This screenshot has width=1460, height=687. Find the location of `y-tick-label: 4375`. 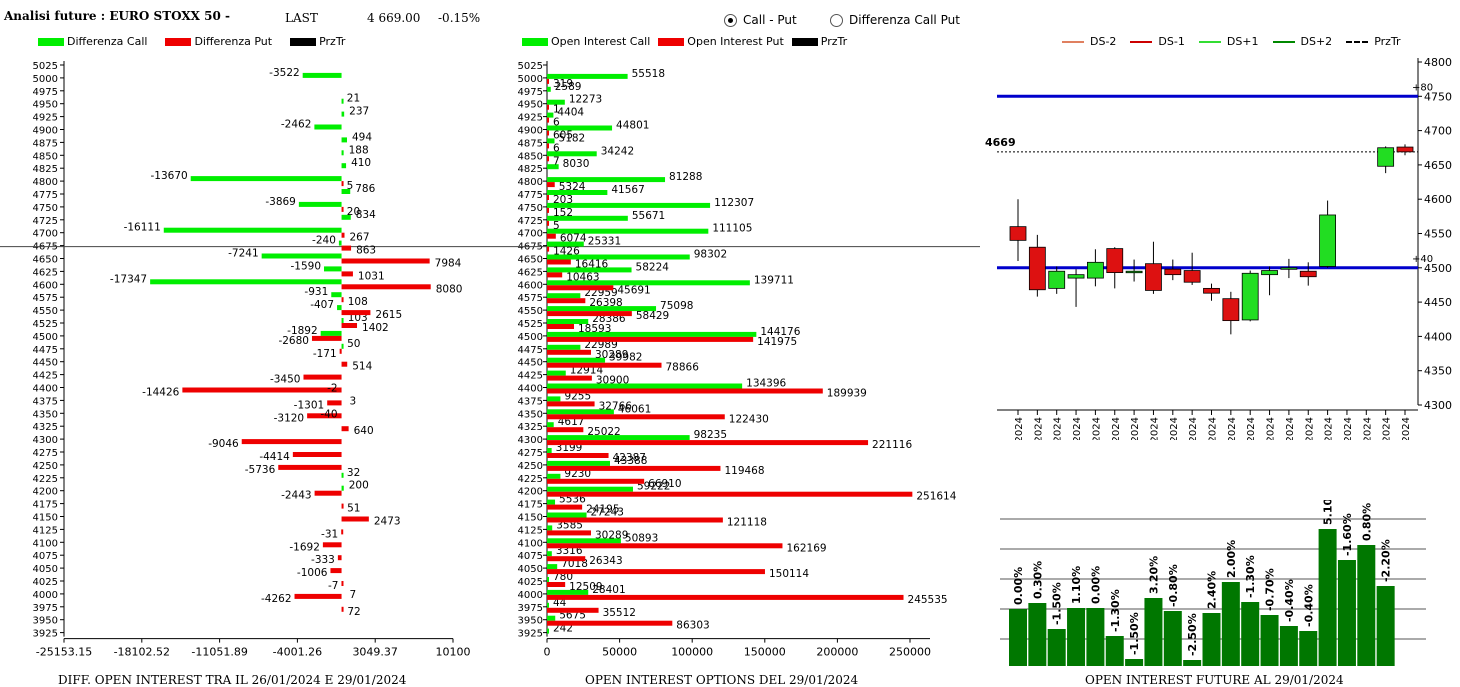

y-tick-label: 4375 is located at coordinates (45, 401).